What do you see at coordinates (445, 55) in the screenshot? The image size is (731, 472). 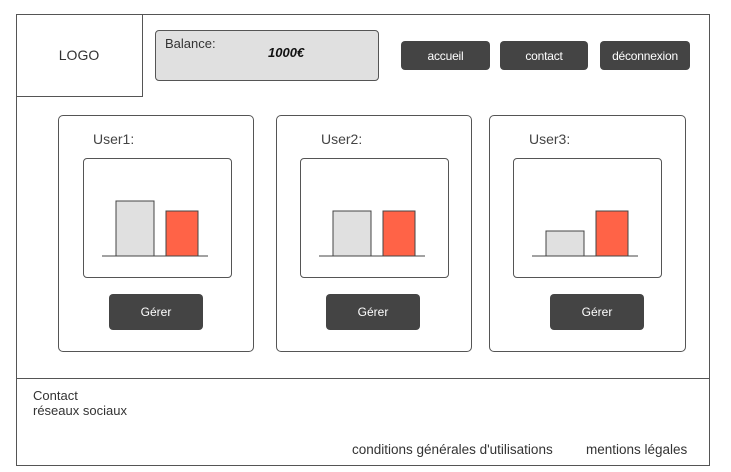 I see `nav-home-button: accueil` at bounding box center [445, 55].